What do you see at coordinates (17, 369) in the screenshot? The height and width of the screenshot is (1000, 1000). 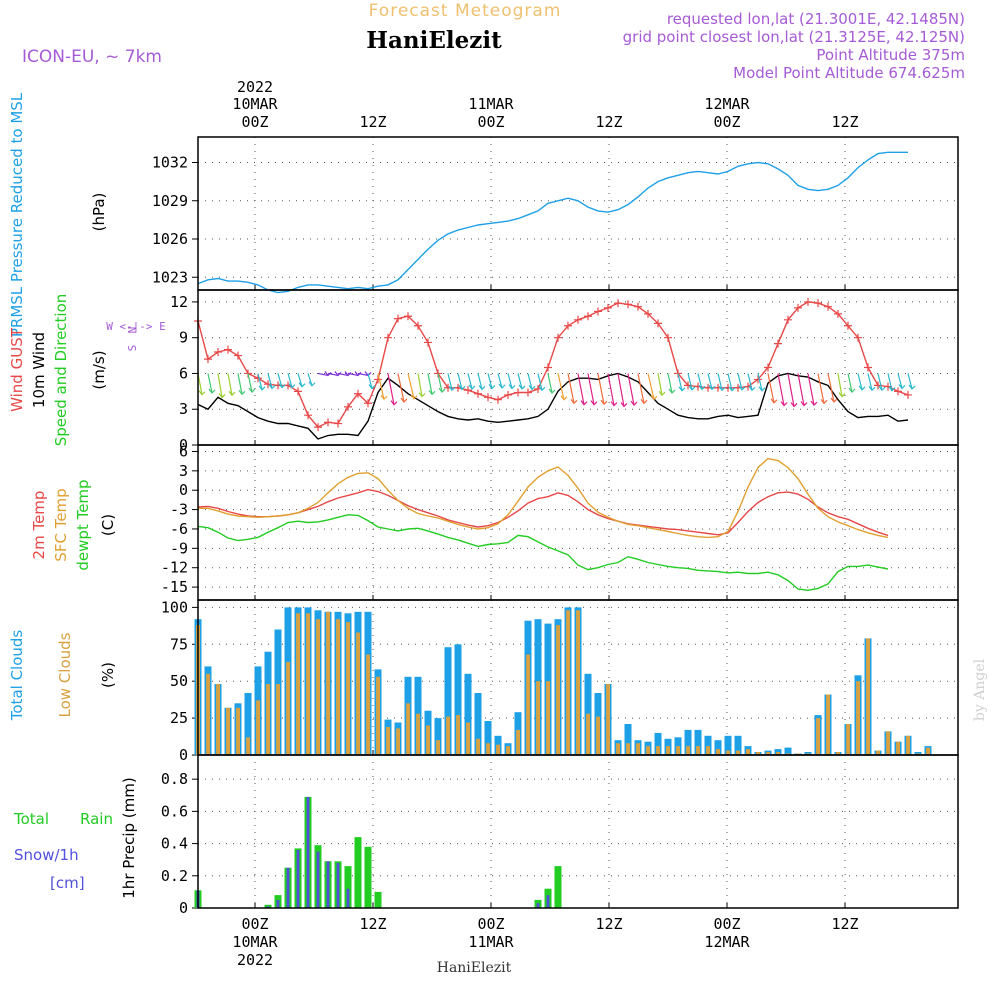 I see `gust-label: Wind GUST` at bounding box center [17, 369].